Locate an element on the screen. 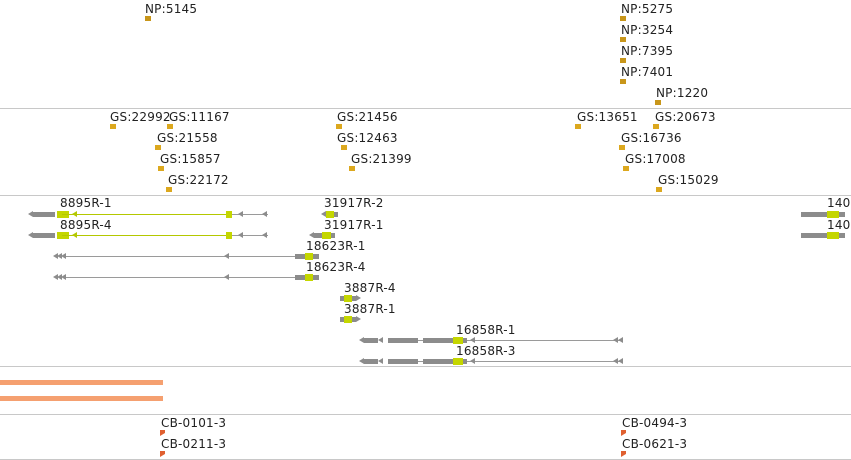 The width and height of the screenshot is (851, 460). cb-feature-label: CB-0101-3 is located at coordinates (194, 423).